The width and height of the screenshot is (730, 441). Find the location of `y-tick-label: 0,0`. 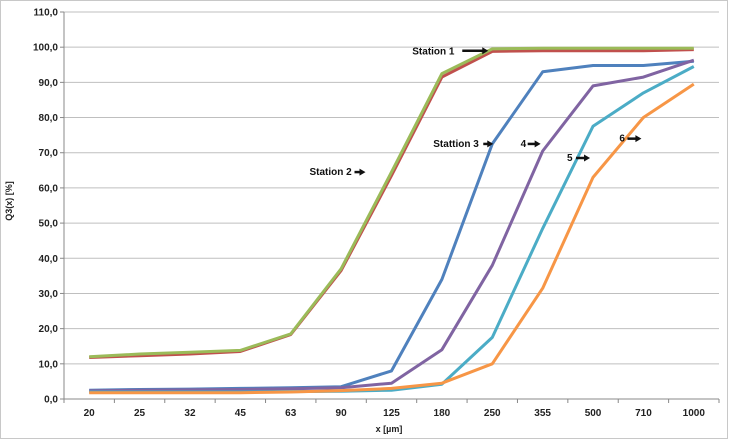

y-tick-label: 0,0 is located at coordinates (51, 400).